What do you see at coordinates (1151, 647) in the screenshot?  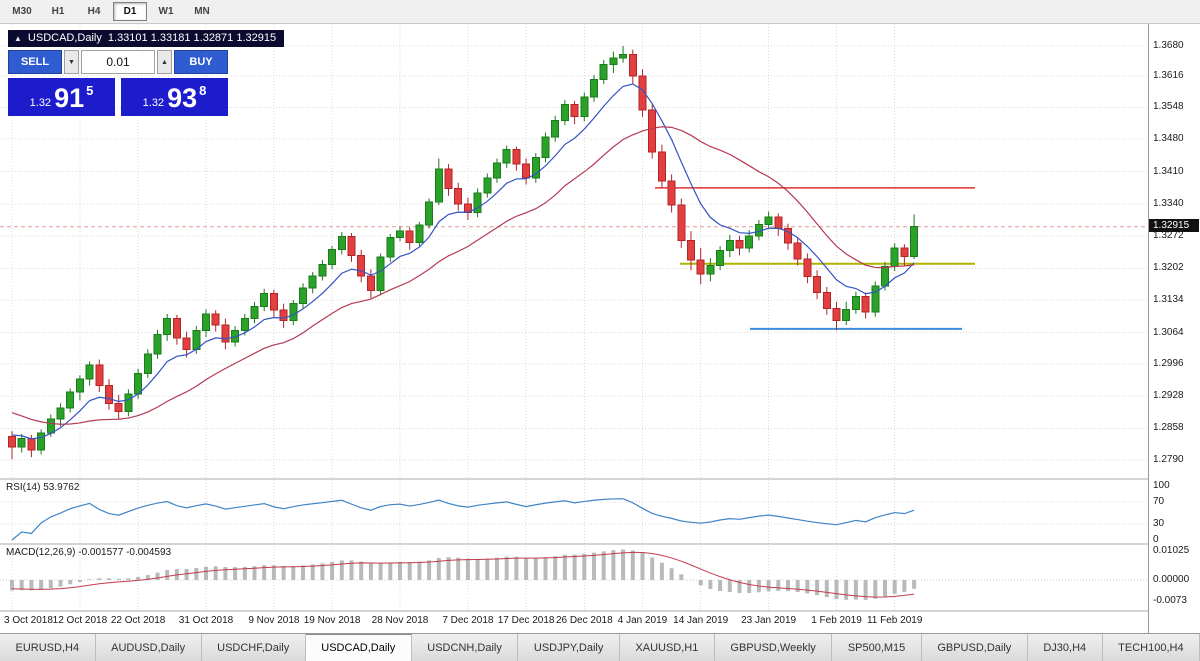 I see `chart-tab-tech100-h4: TECH100,H4` at bounding box center [1151, 647].